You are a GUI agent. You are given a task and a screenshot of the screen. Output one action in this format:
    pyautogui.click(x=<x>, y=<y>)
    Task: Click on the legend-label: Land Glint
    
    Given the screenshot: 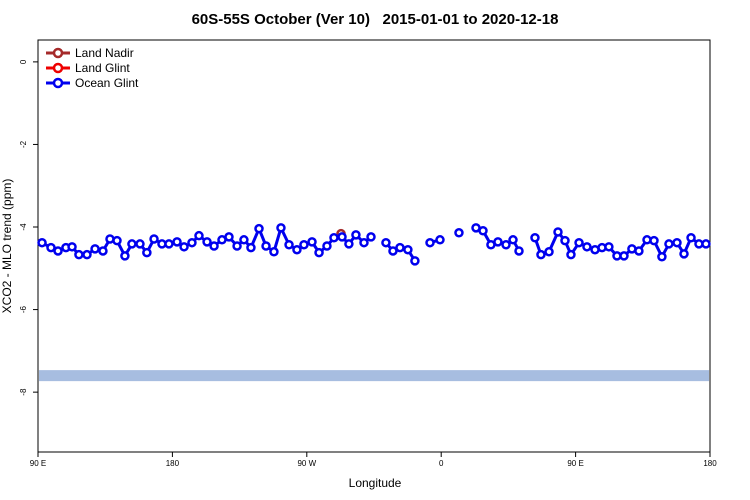 What is the action you would take?
    pyautogui.click(x=102, y=68)
    